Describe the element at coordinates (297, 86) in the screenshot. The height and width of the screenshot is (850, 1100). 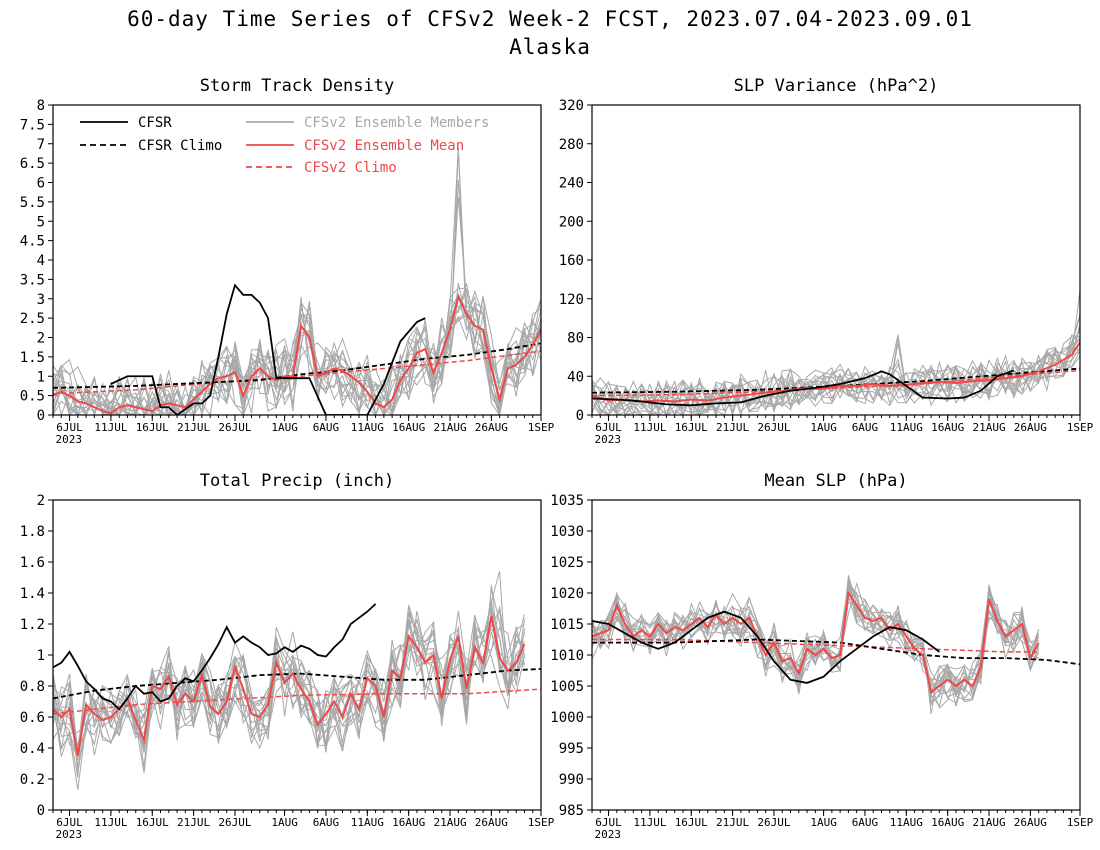
I see `panel-title: Storm Track Density` at that location.